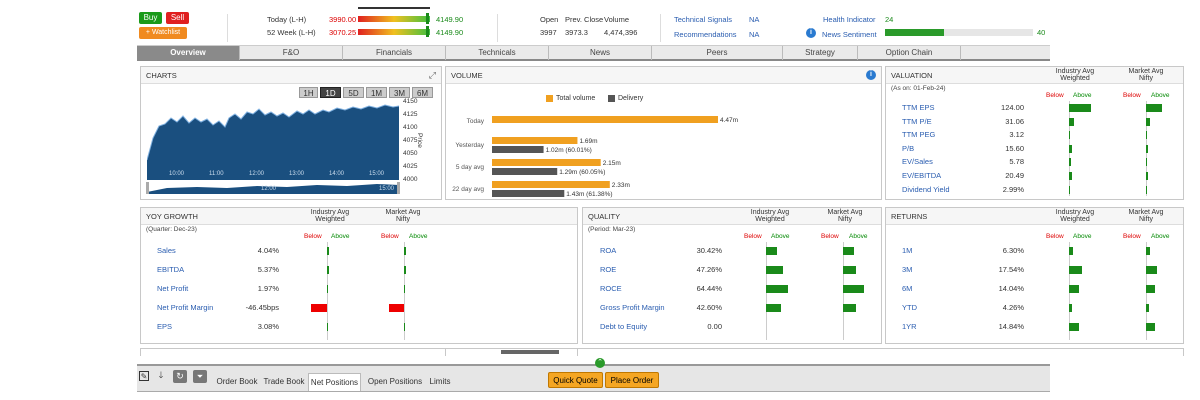  I want to click on tab-overview: Overview, so click(188, 53).